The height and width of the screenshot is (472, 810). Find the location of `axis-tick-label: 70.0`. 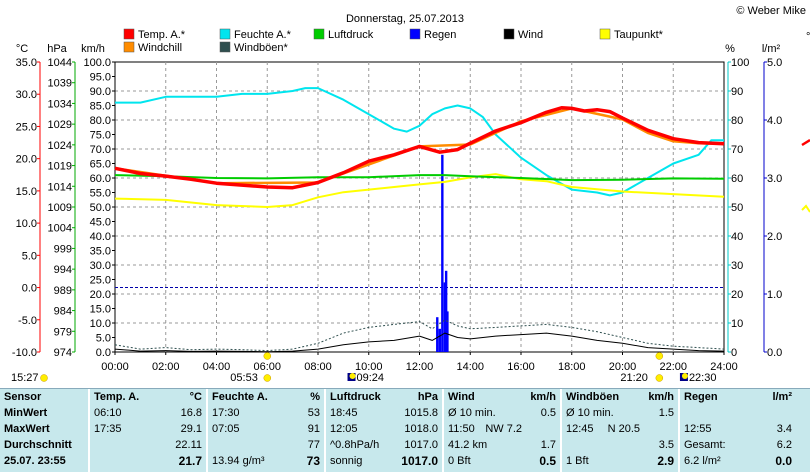

axis-tick-label: 70.0 is located at coordinates (100, 150).